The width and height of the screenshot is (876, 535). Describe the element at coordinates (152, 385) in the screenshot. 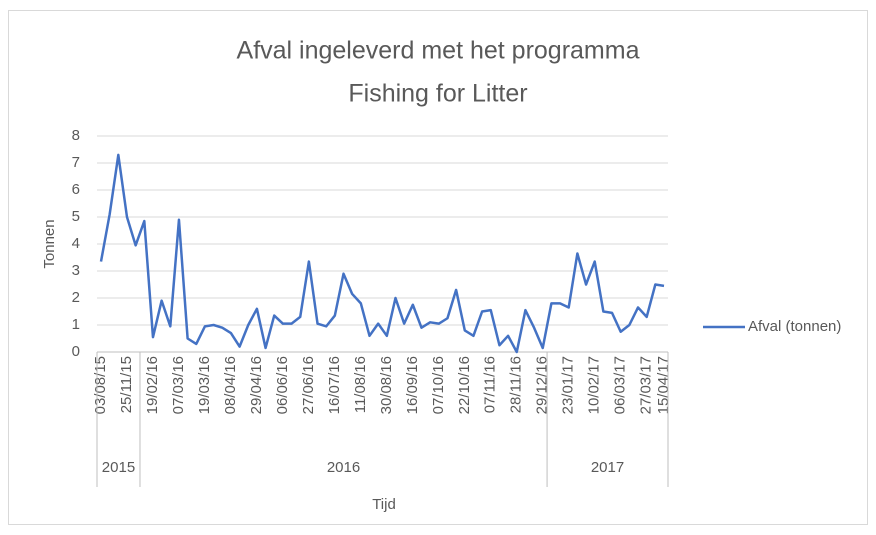

I see `x-tick-label: 19/02/16` at that location.